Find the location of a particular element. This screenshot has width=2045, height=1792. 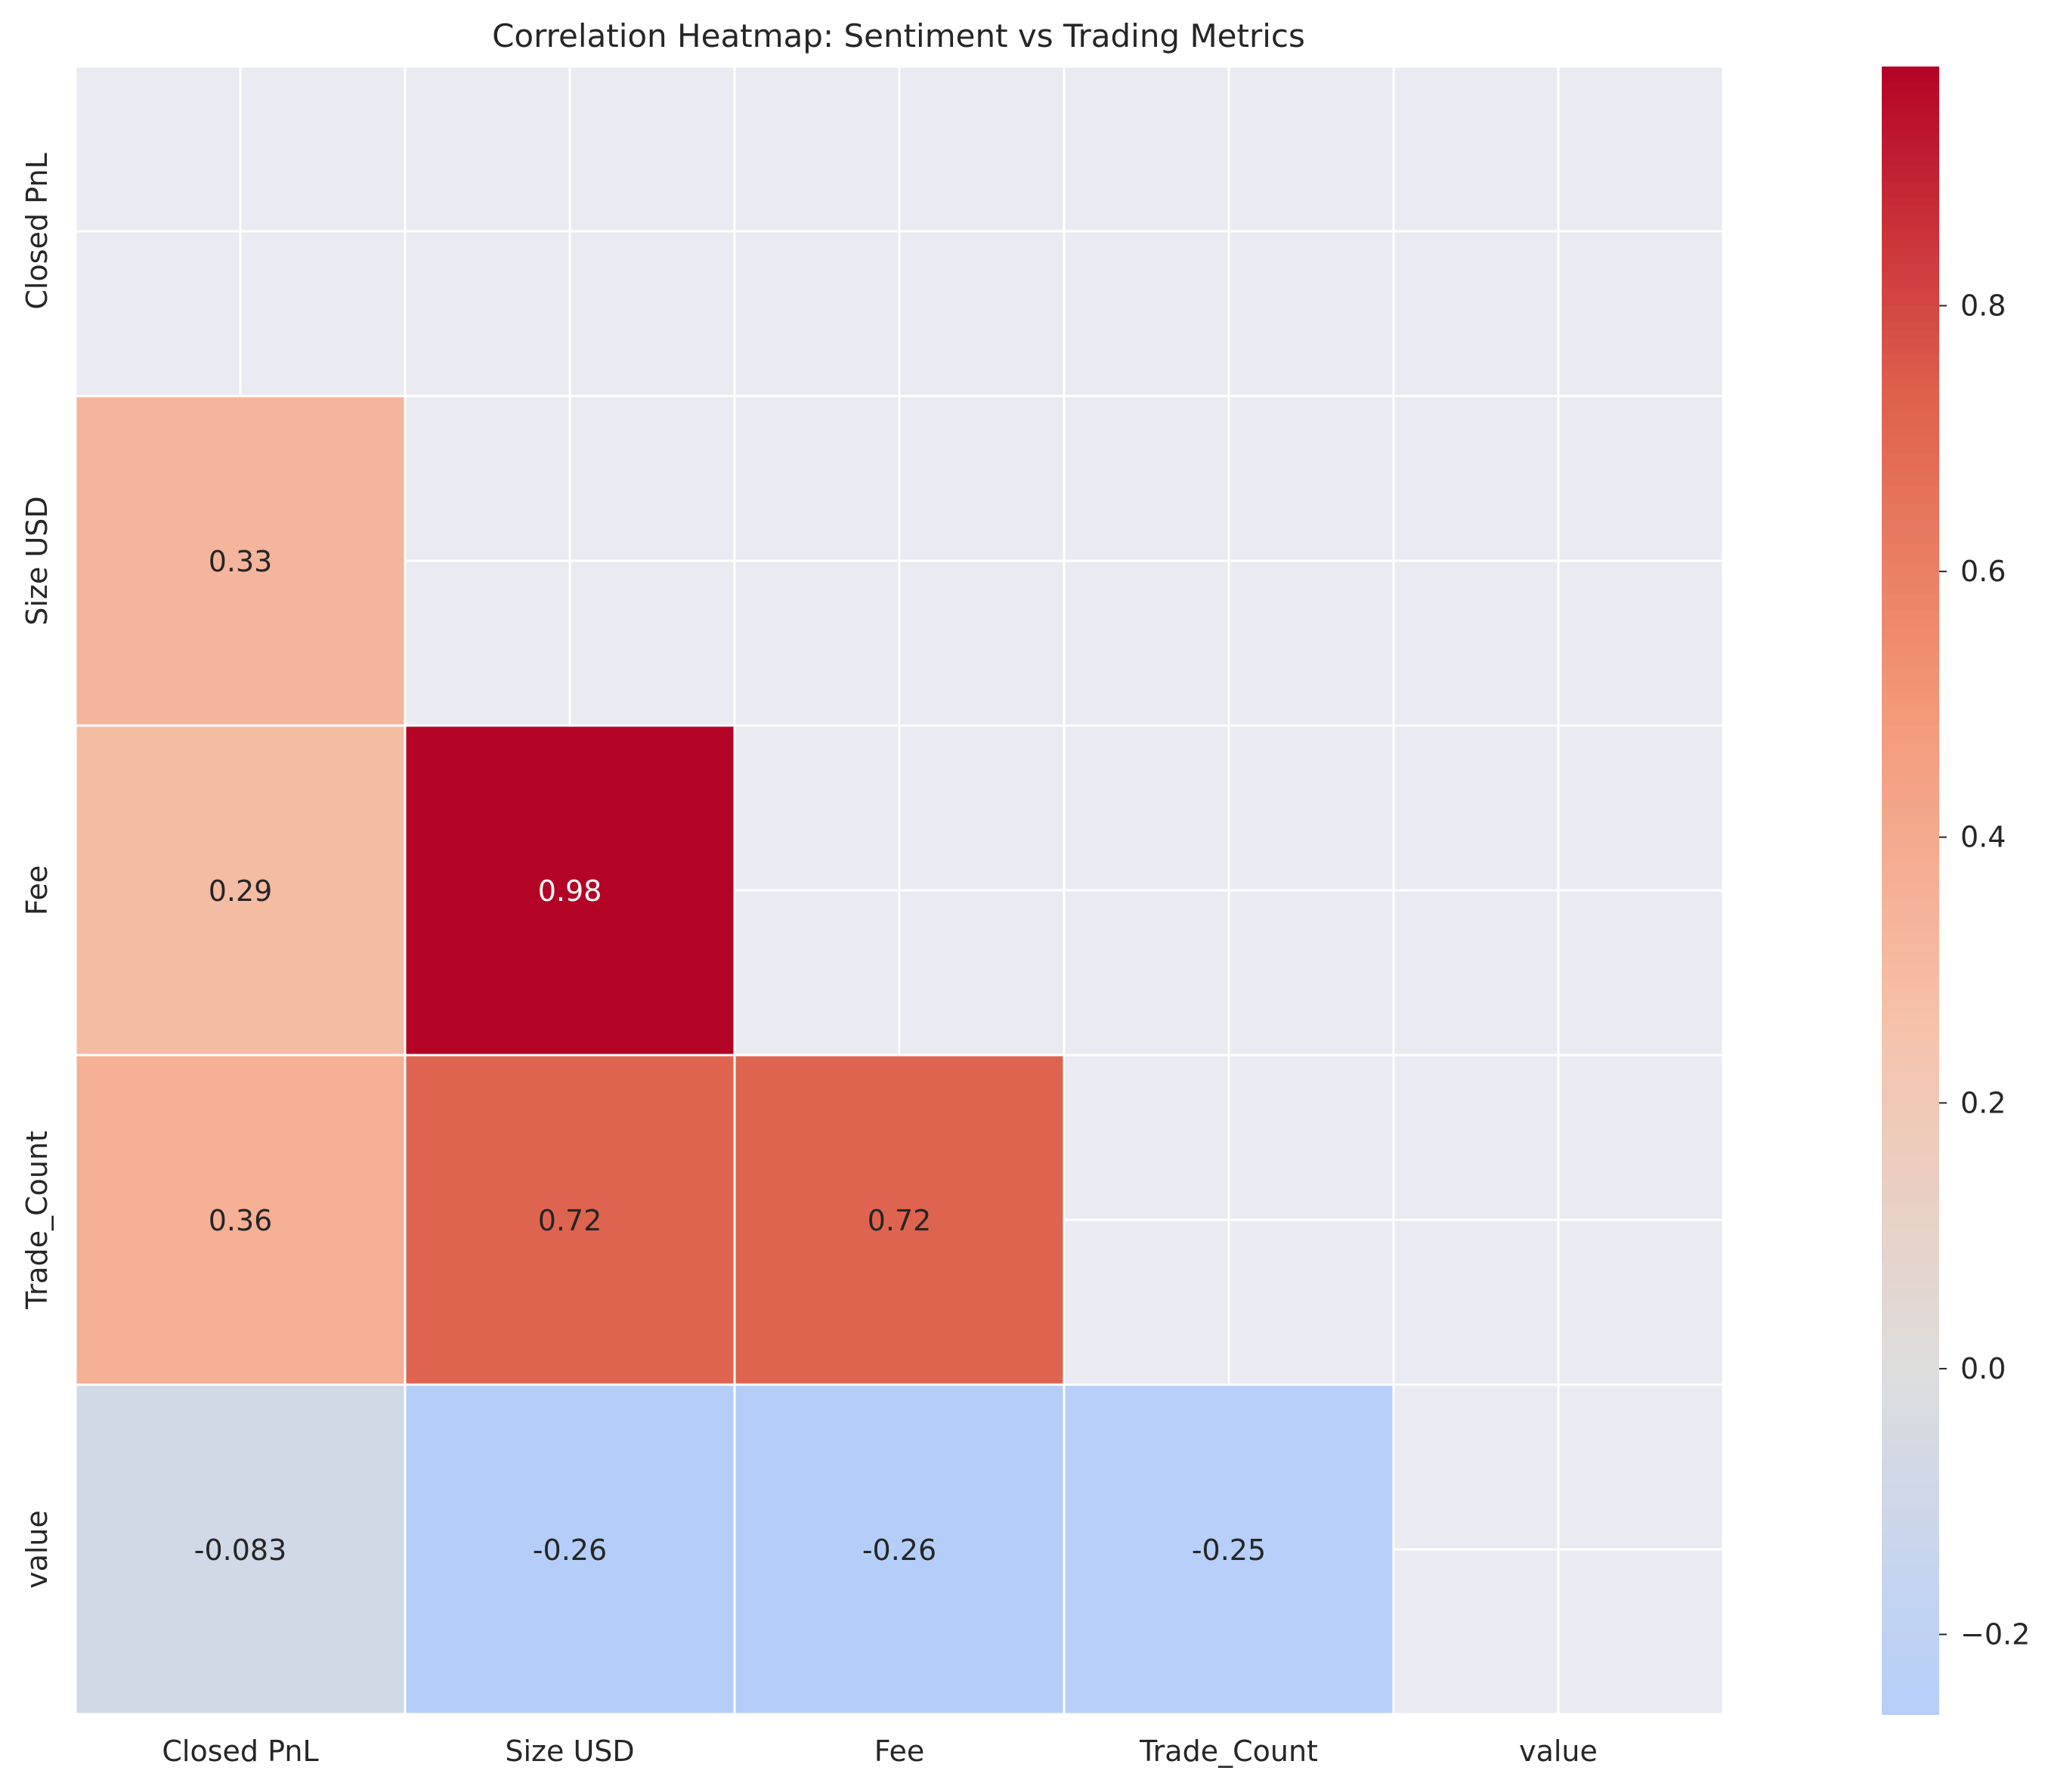

heatmap-cell-fee-size-usd is located at coordinates (570, 890).